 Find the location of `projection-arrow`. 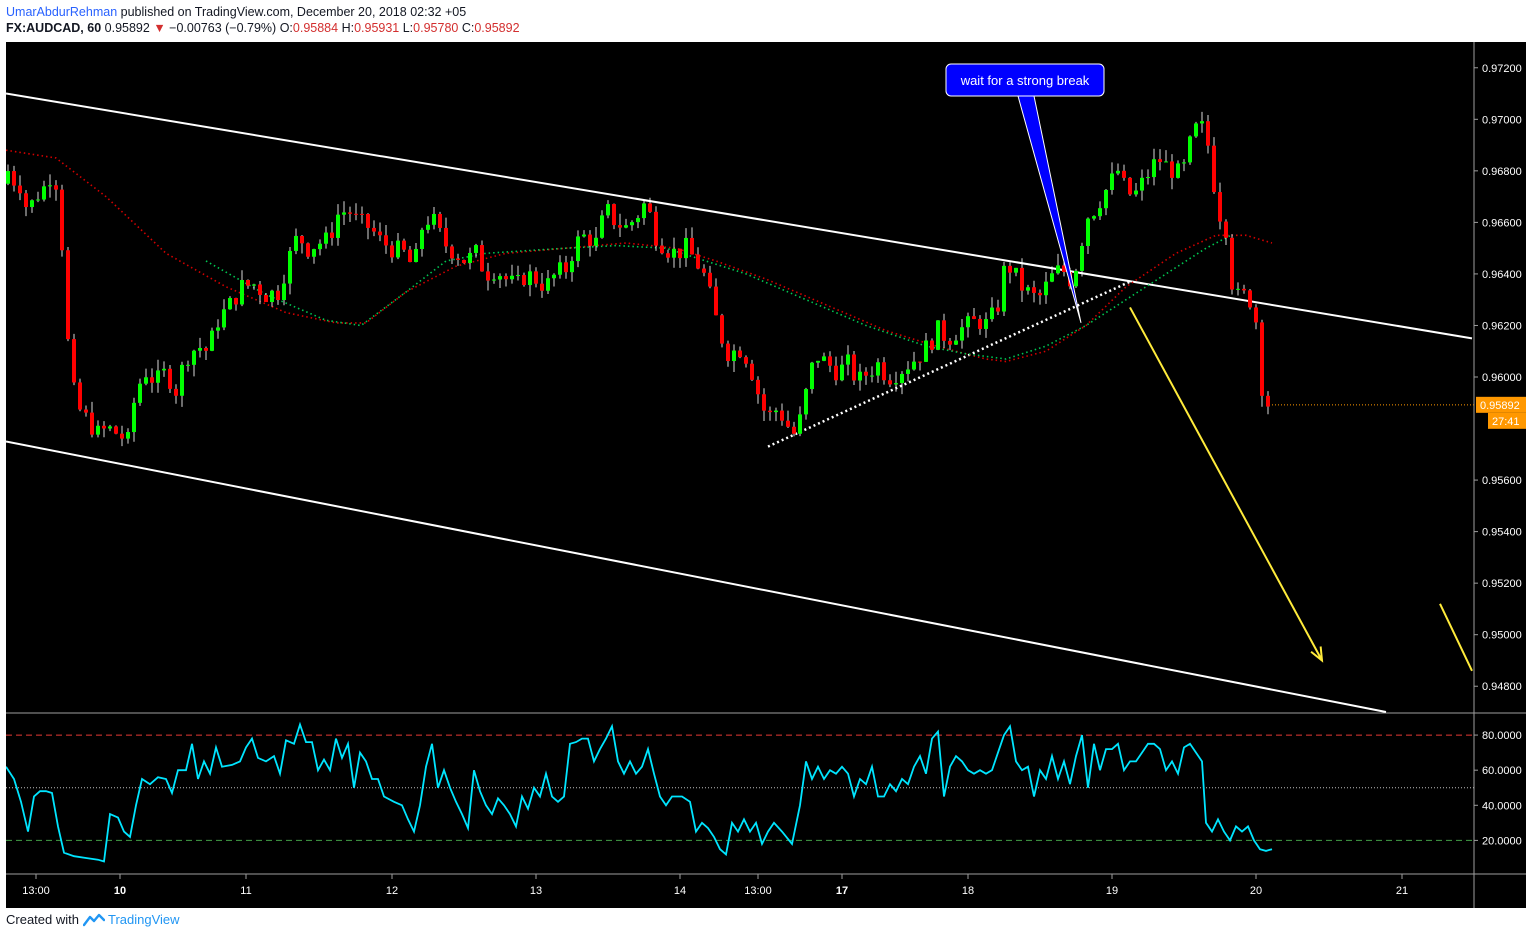

projection-arrow is located at coordinates (1226, 483).